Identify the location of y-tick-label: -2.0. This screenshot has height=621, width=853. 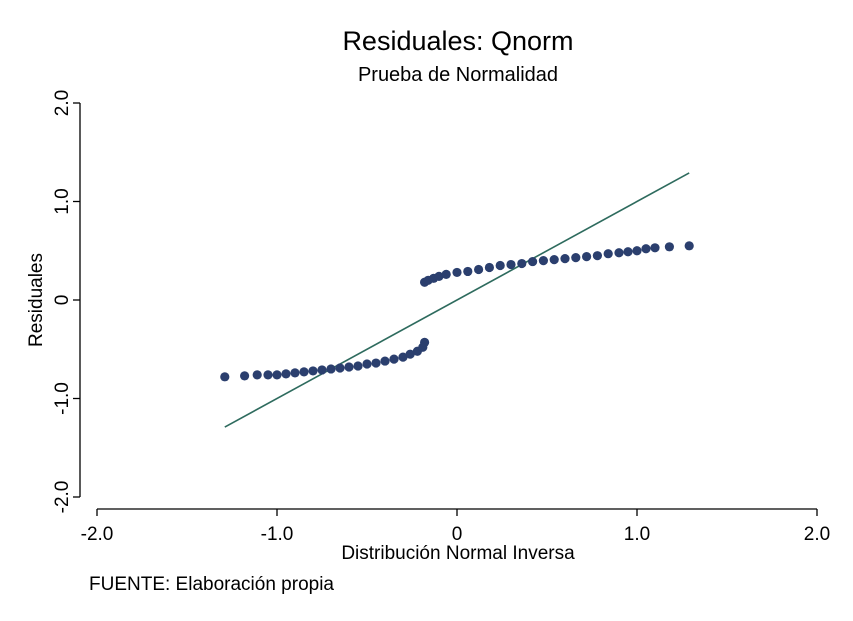
(62, 497).